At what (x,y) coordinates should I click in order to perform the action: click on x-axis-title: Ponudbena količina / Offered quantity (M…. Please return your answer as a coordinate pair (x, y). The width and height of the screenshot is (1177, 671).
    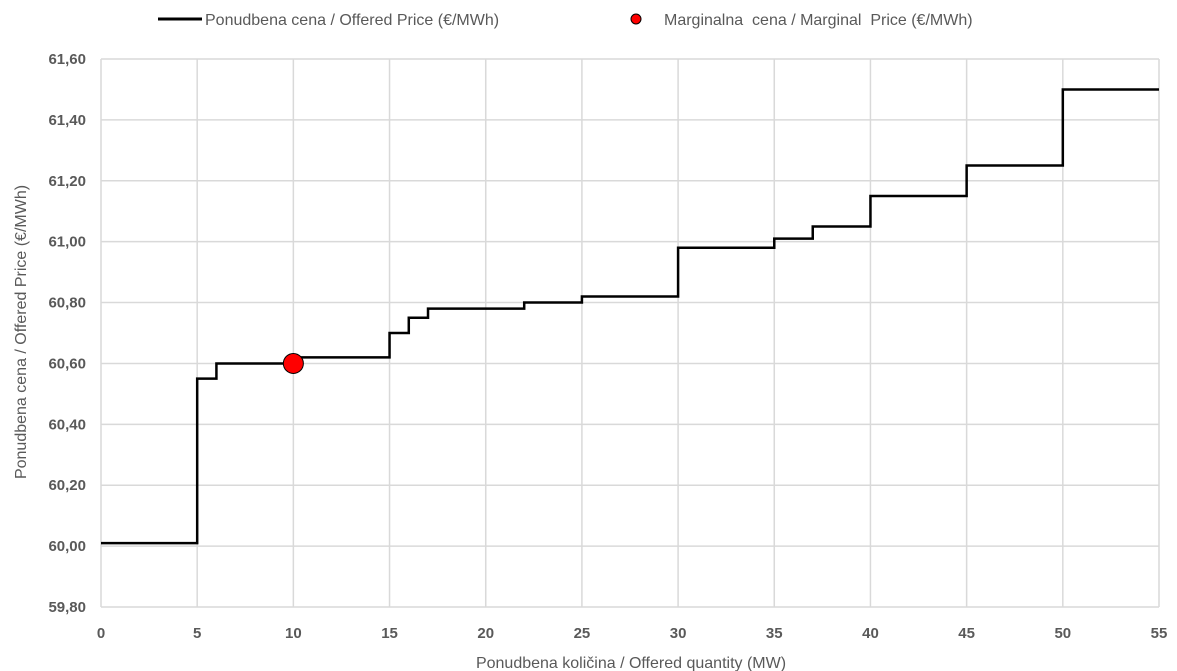
    Looking at the image, I should click on (631, 663).